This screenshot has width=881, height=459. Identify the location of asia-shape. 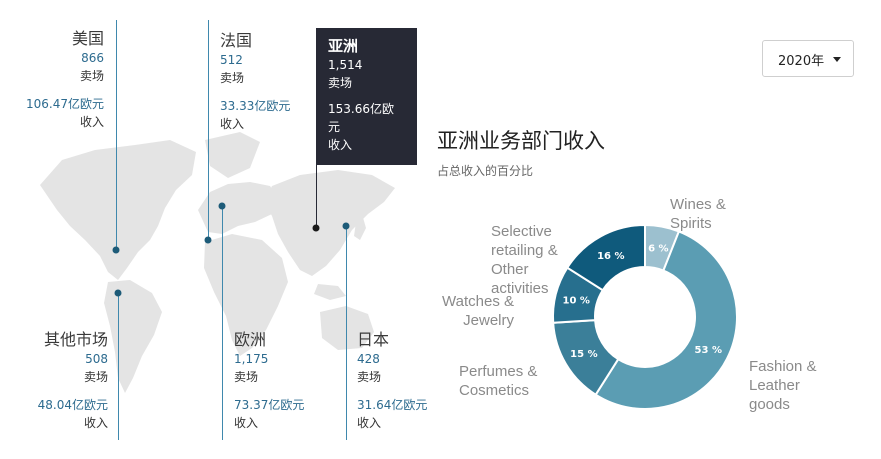
(329, 223).